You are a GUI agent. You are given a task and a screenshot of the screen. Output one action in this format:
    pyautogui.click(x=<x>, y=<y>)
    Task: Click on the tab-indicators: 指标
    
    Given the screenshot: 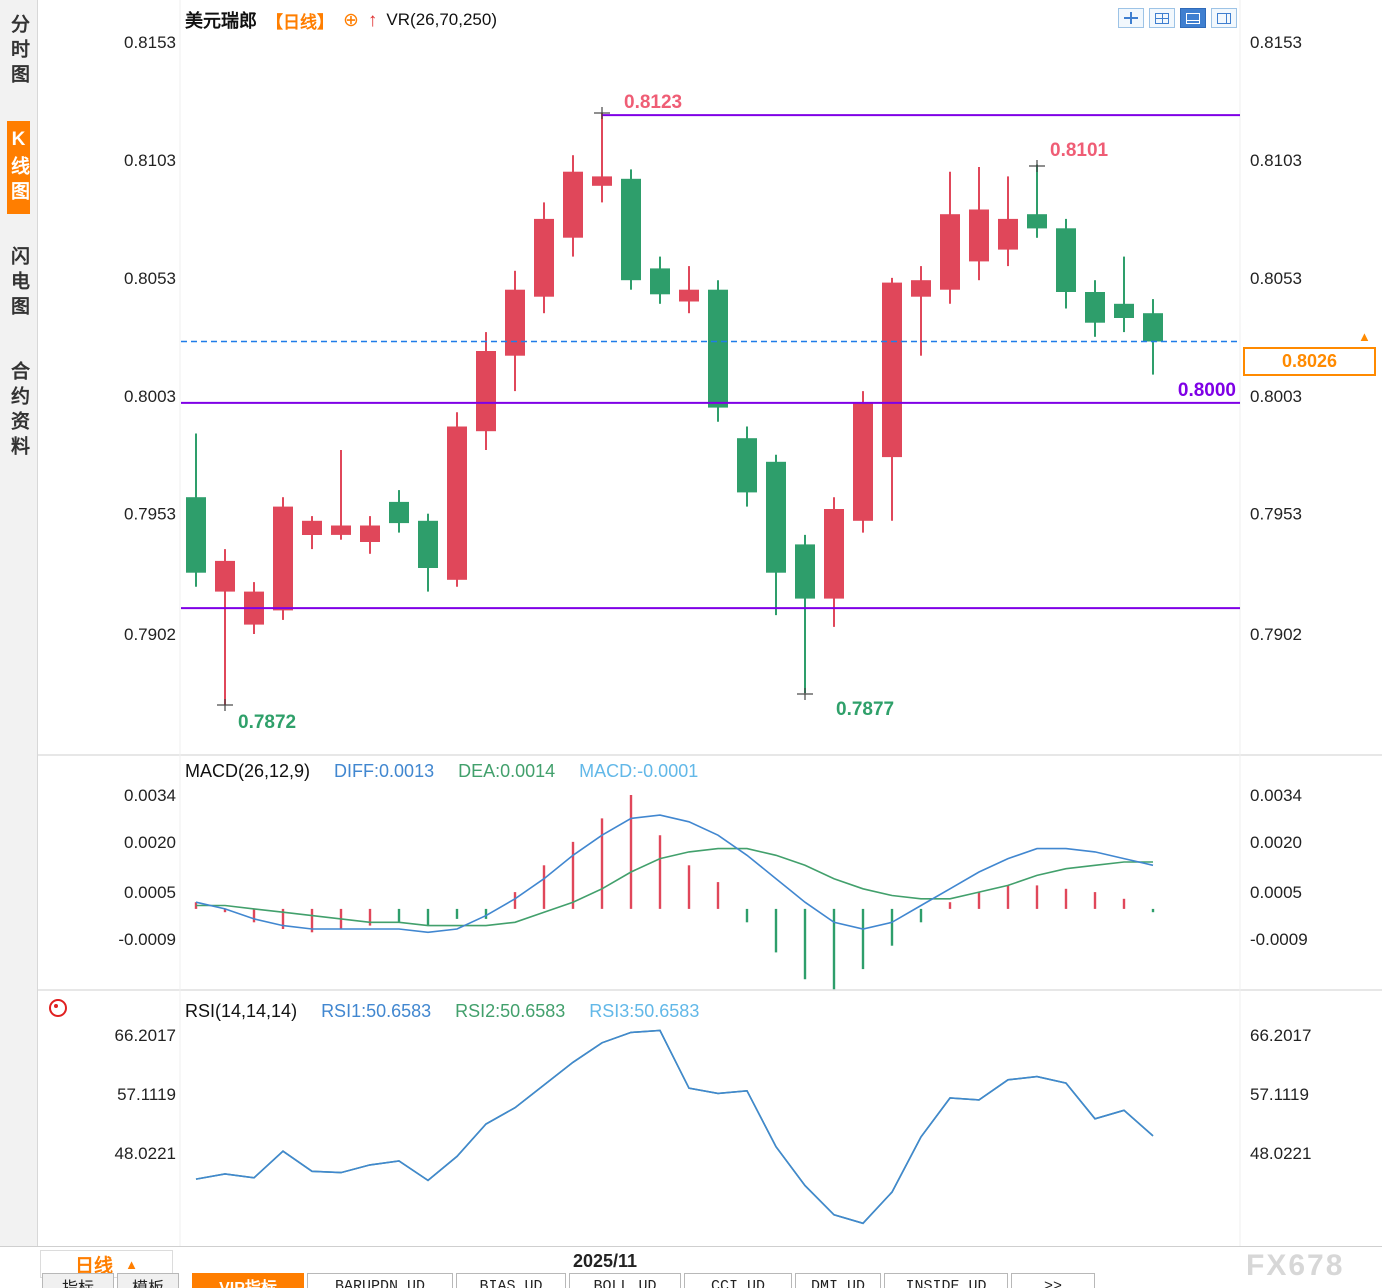 What is the action you would take?
    pyautogui.click(x=78, y=1280)
    